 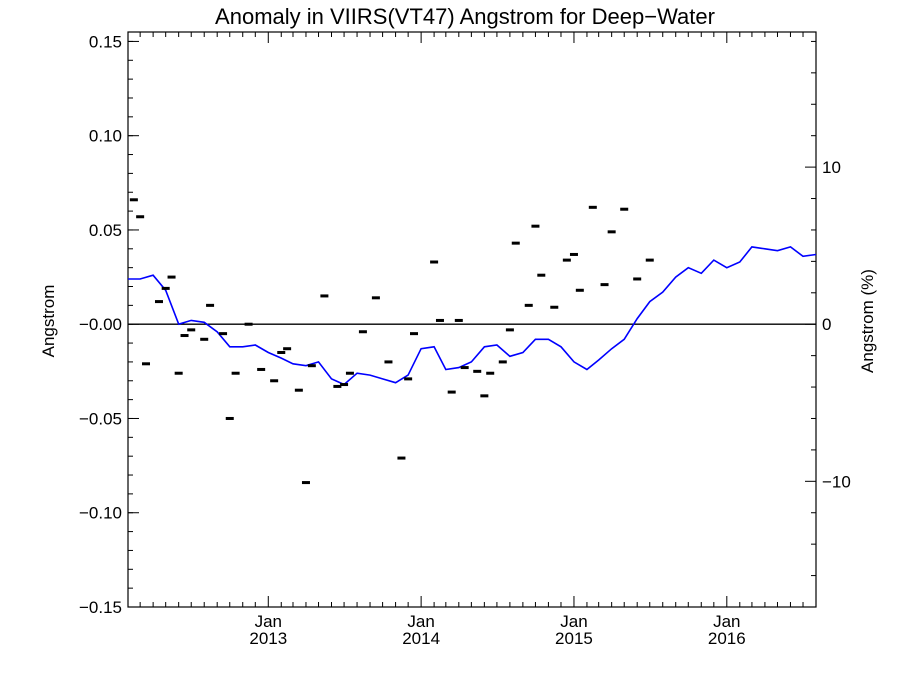 What do you see at coordinates (100, 513) in the screenshot?
I see `y-tick-label: −0.10` at bounding box center [100, 513].